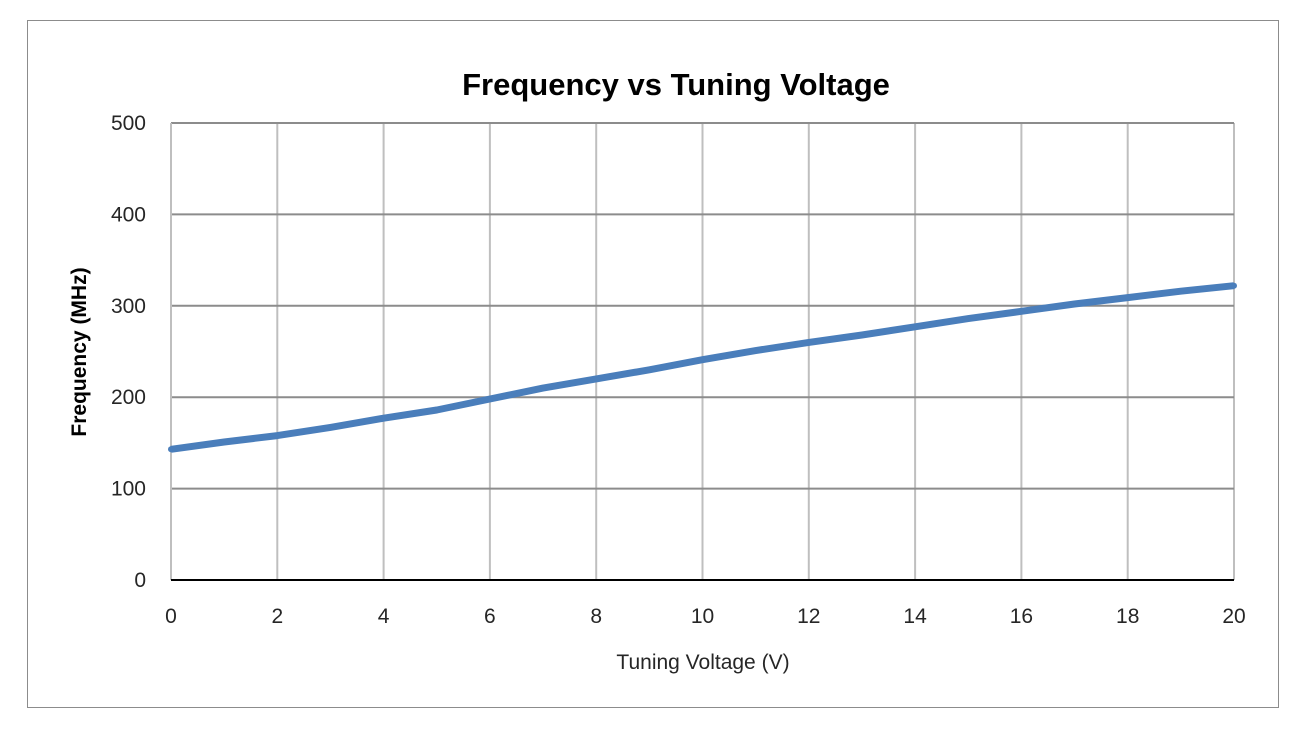 This screenshot has width=1304, height=735. I want to click on y-tick-label: 300, so click(128, 306).